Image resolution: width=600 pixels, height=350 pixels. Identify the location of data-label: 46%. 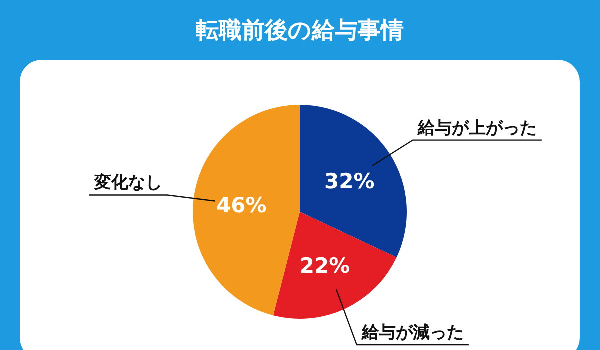
(241, 206).